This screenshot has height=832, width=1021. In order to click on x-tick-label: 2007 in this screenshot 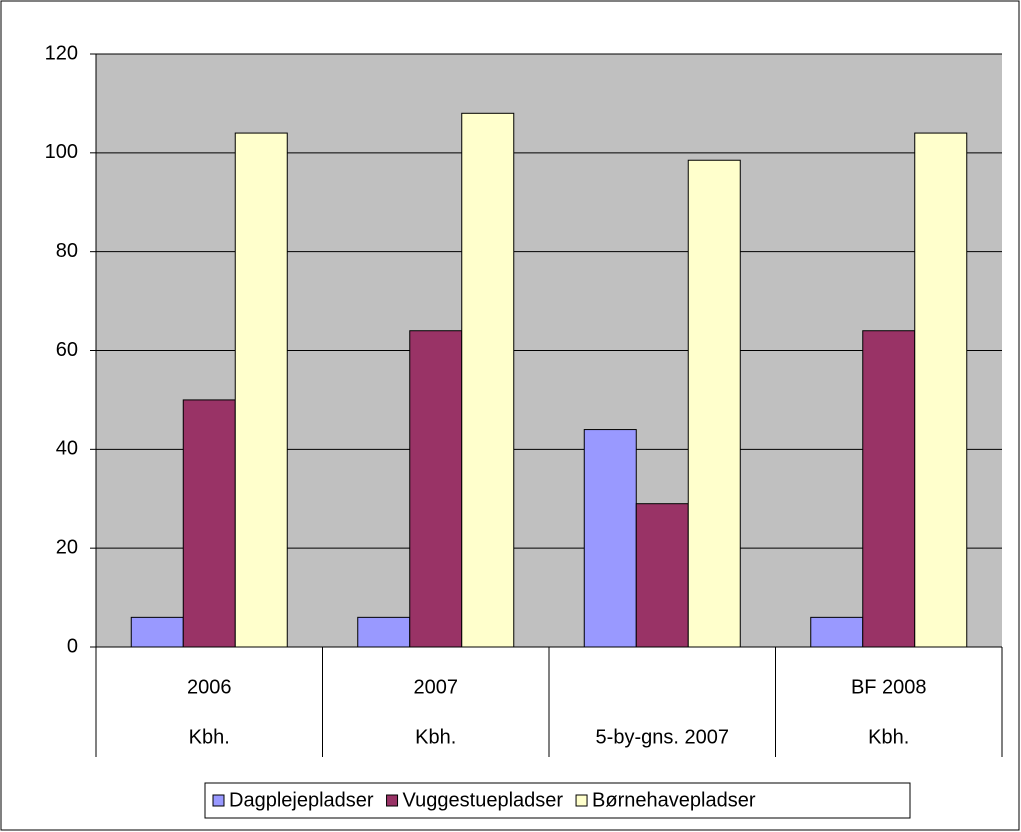, I will do `click(436, 687)`.